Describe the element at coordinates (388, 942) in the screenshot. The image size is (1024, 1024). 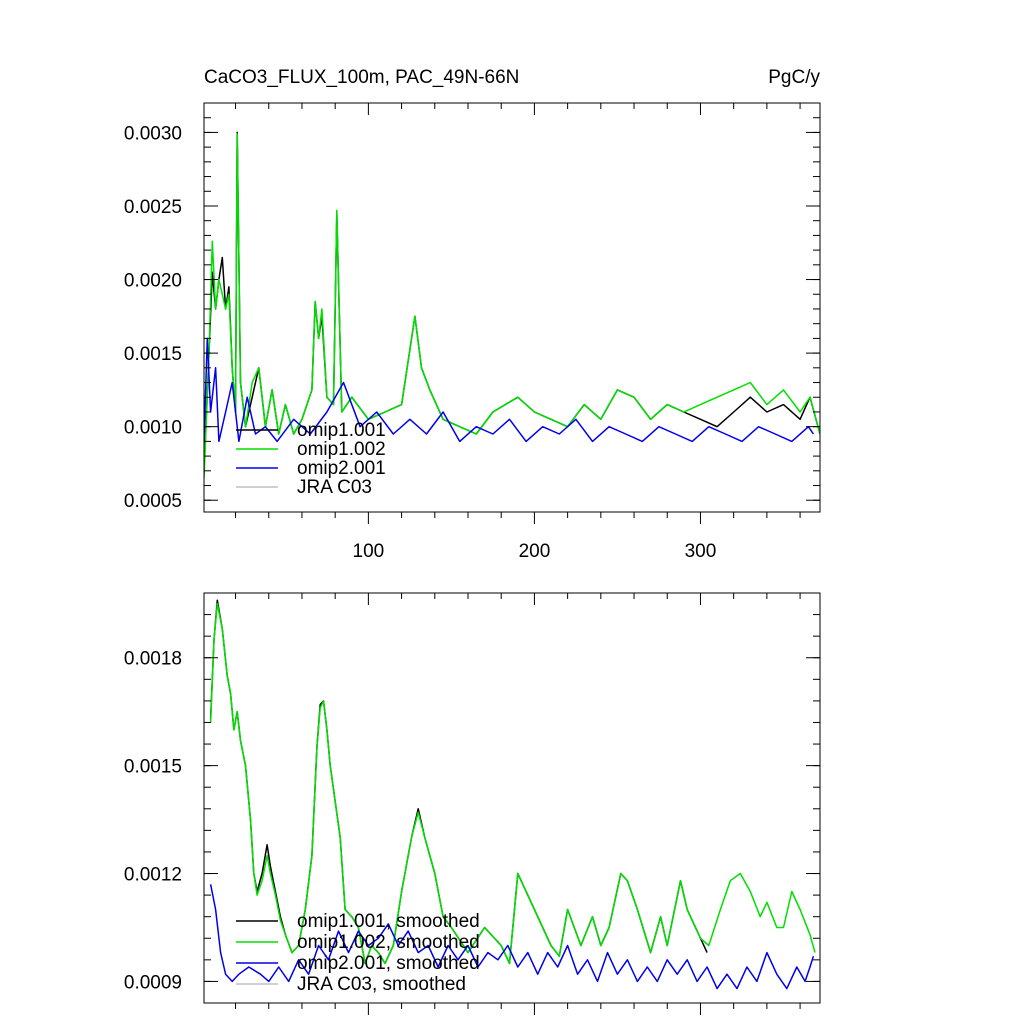
I see `legend-label: omip1.002, smoothed` at that location.